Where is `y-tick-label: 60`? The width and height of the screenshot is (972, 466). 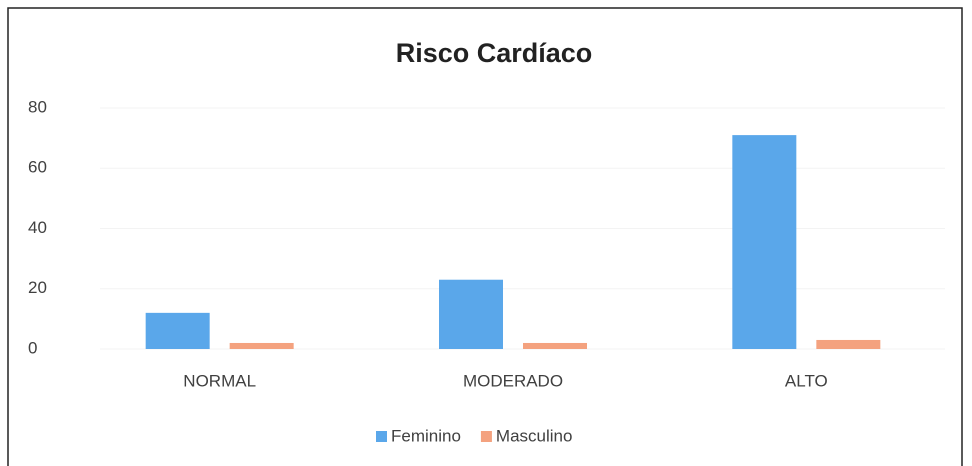 y-tick-label: 60 is located at coordinates (37, 167).